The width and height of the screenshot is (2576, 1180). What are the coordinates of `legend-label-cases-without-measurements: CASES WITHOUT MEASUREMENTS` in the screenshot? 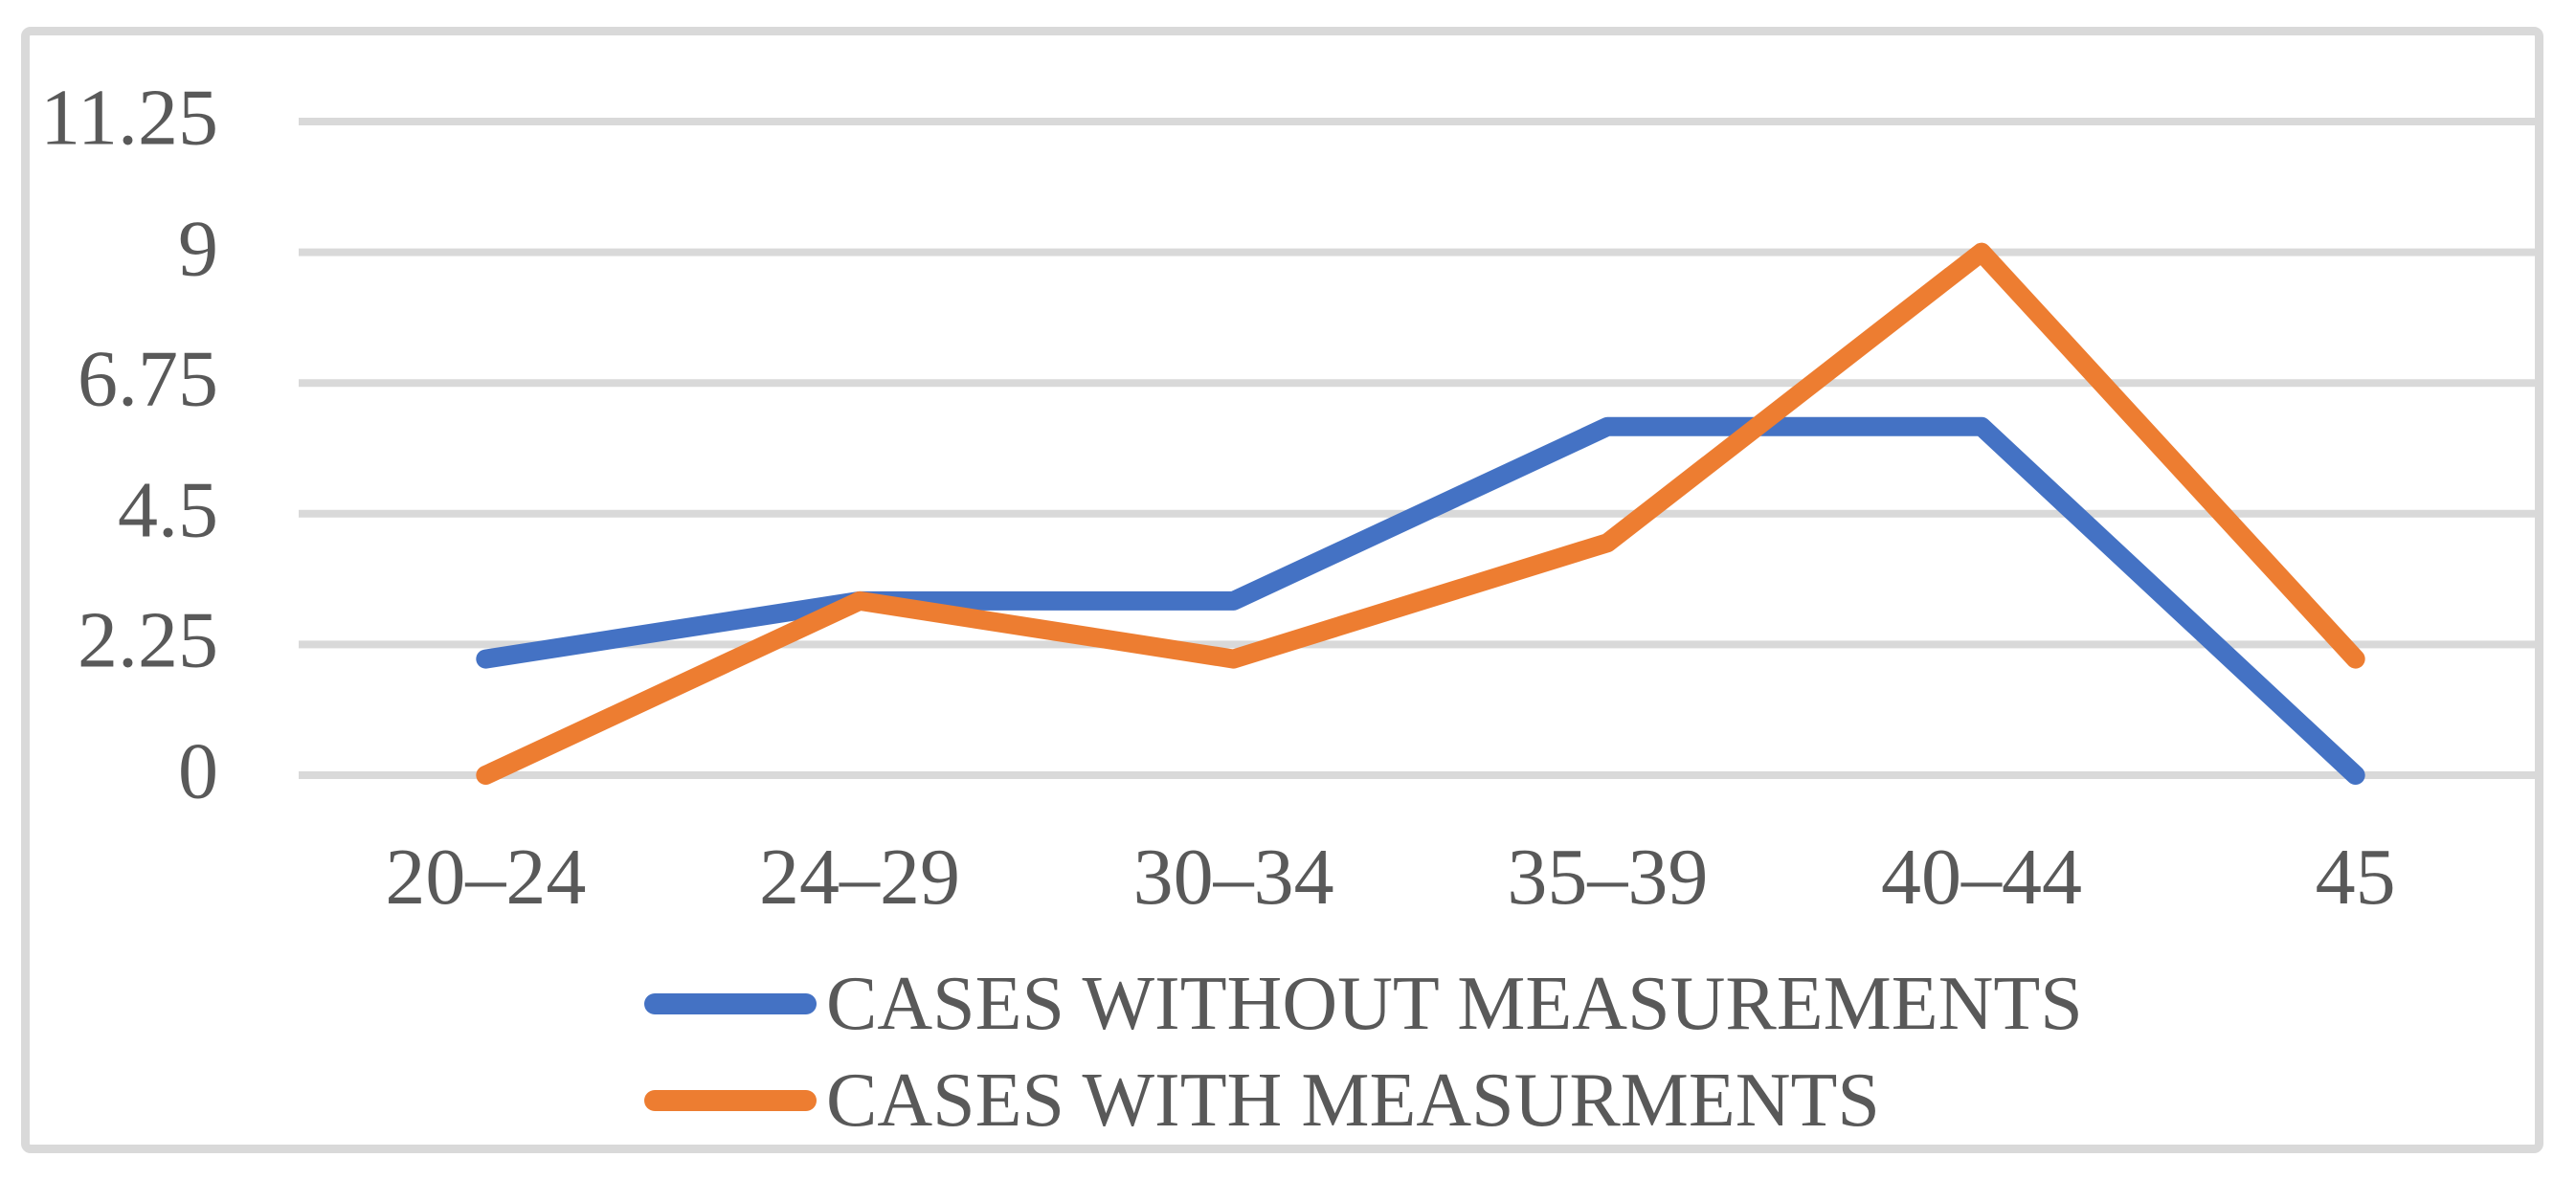 It's located at (1455, 1004).